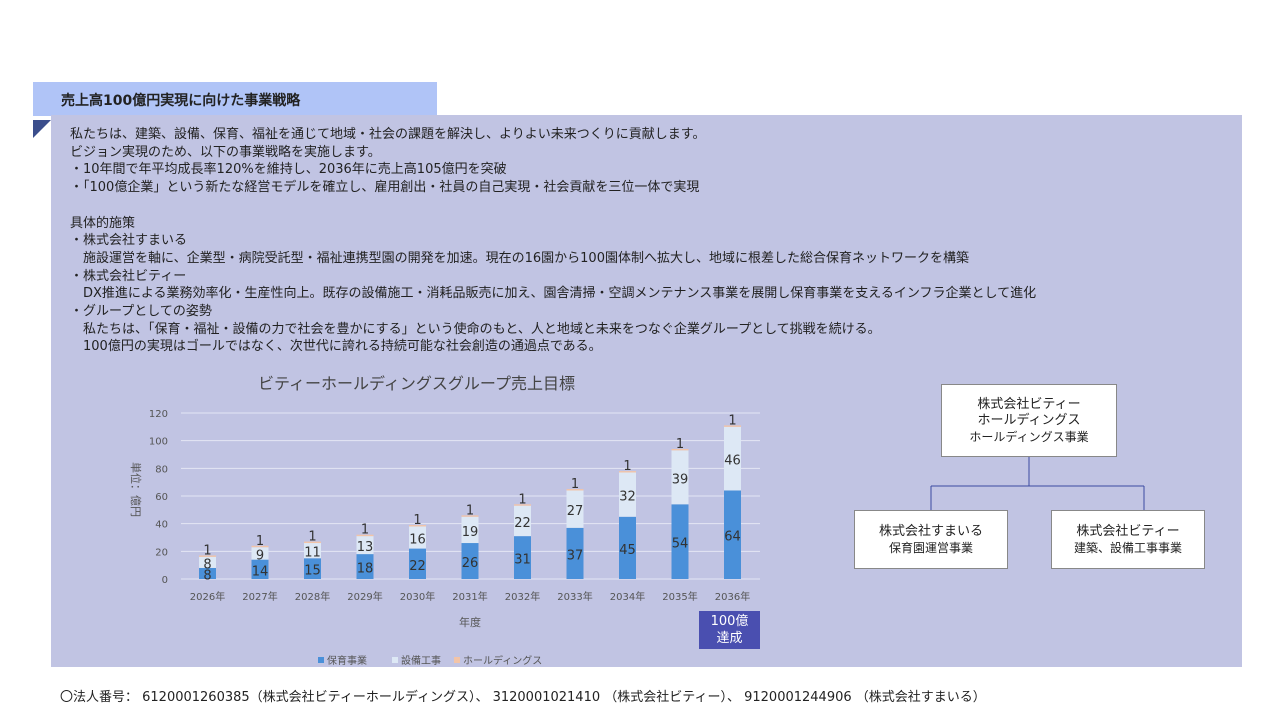 Image resolution: width=1280 pixels, height=720 pixels. Describe the element at coordinates (417, 596) in the screenshot. I see `x-tick-label: 2030年` at that location.